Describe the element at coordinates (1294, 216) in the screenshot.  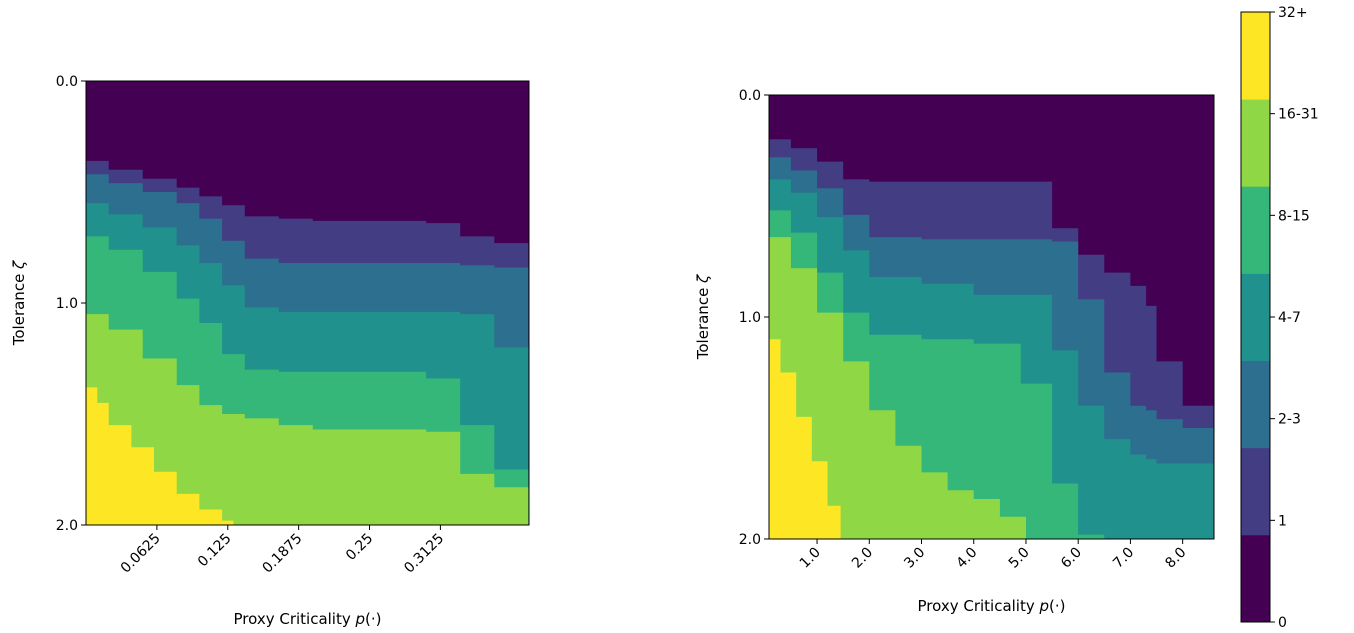
I see `colorbar-tick-label: 8-15` at that location.